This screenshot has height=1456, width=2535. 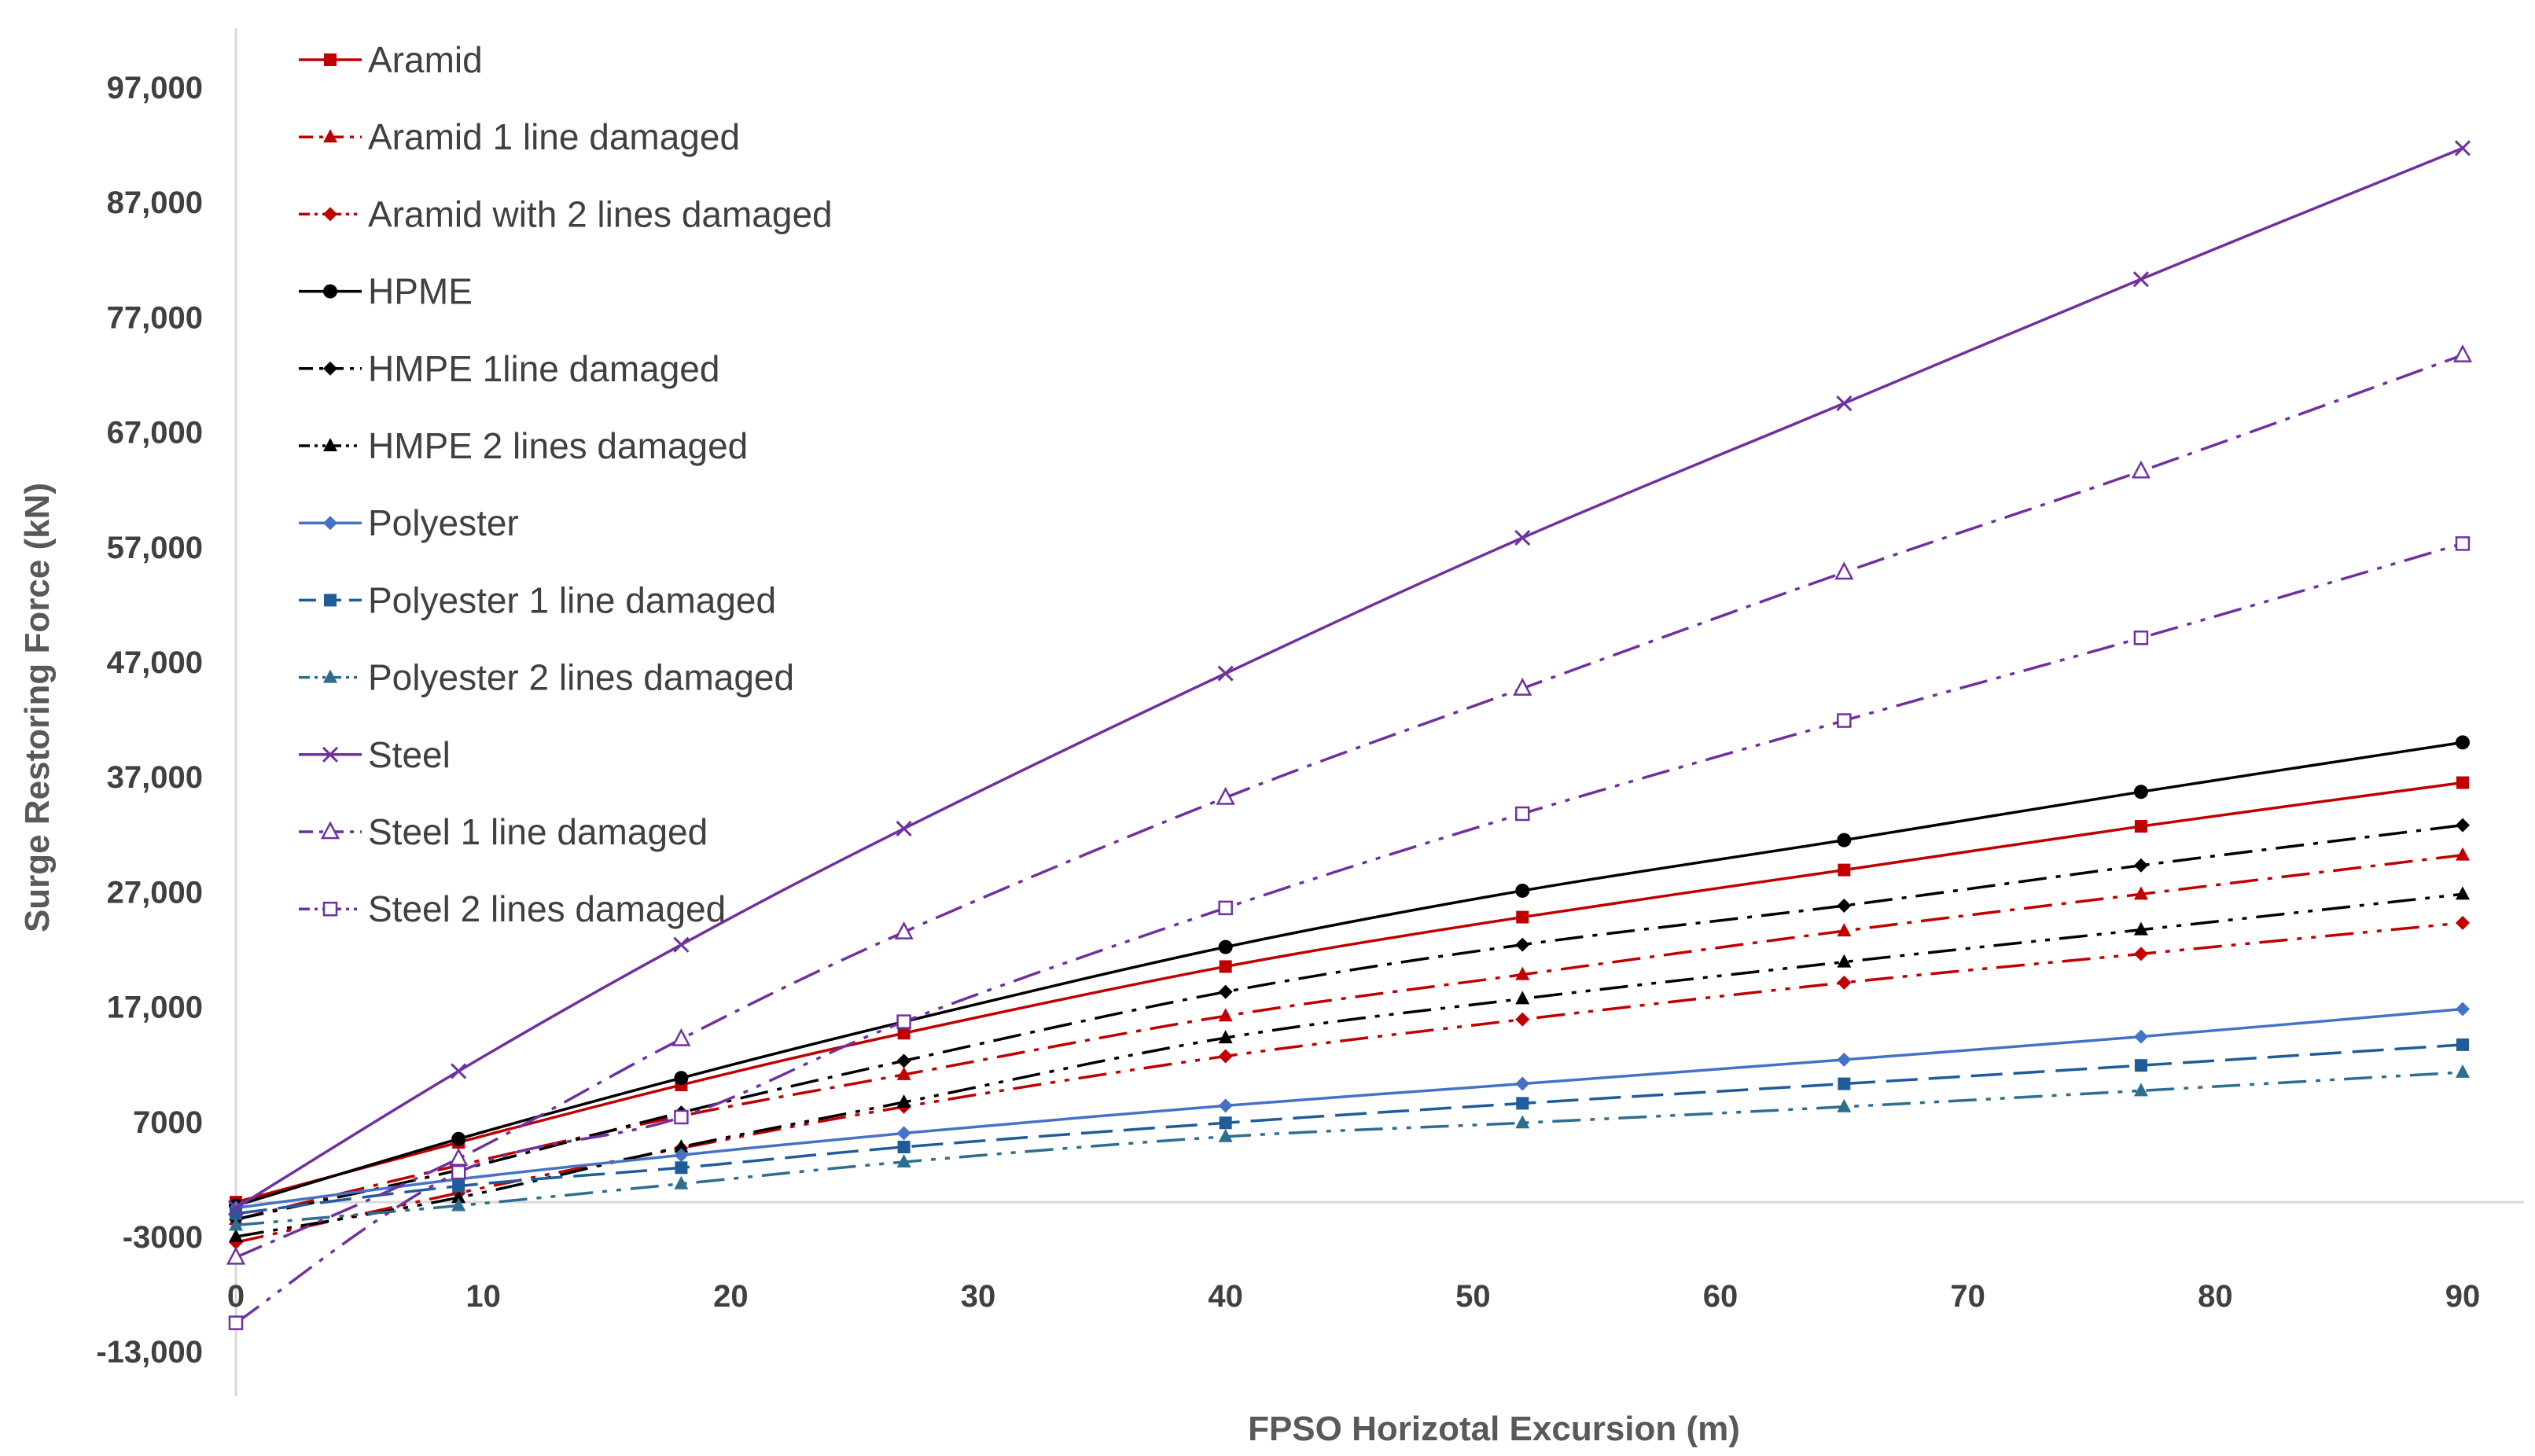 I want to click on y-tick-label: 37,000, so click(x=155, y=777).